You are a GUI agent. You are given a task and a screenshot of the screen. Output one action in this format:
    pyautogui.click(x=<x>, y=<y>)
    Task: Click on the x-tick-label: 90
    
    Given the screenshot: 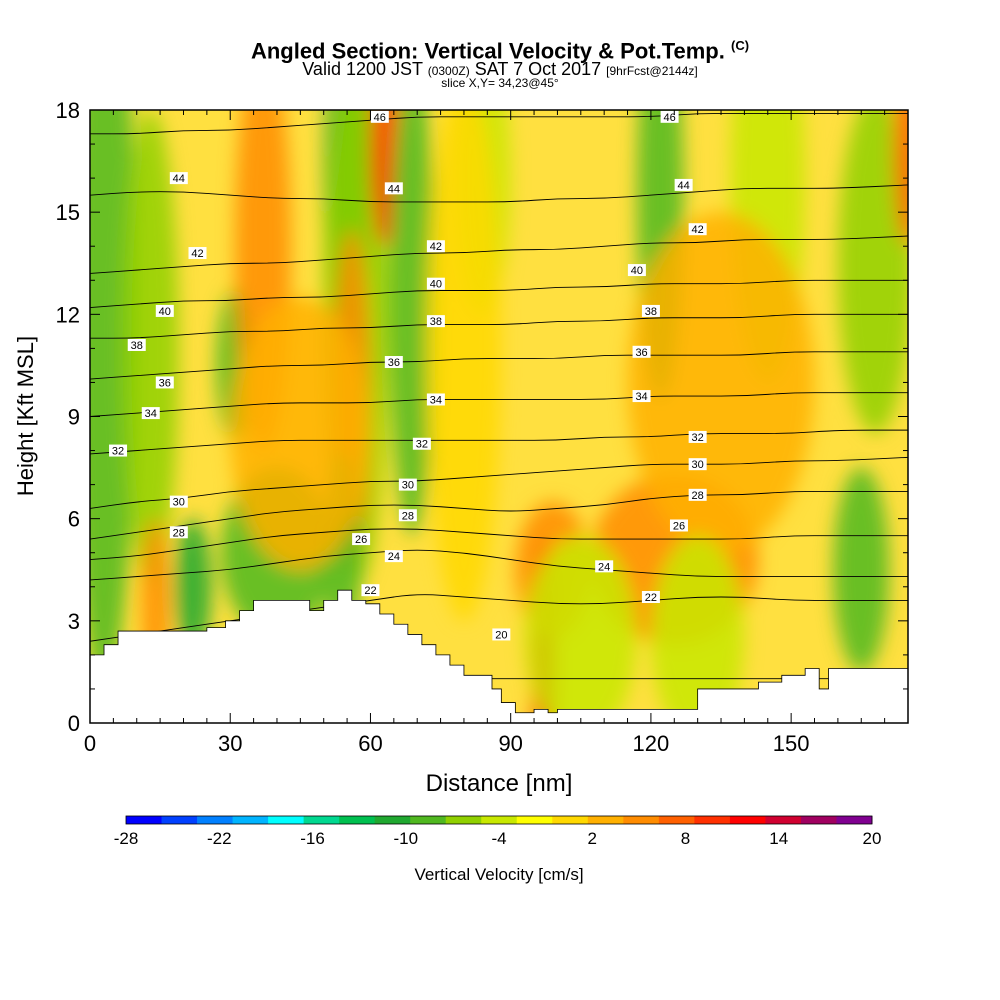 What is the action you would take?
    pyautogui.click(x=510, y=743)
    